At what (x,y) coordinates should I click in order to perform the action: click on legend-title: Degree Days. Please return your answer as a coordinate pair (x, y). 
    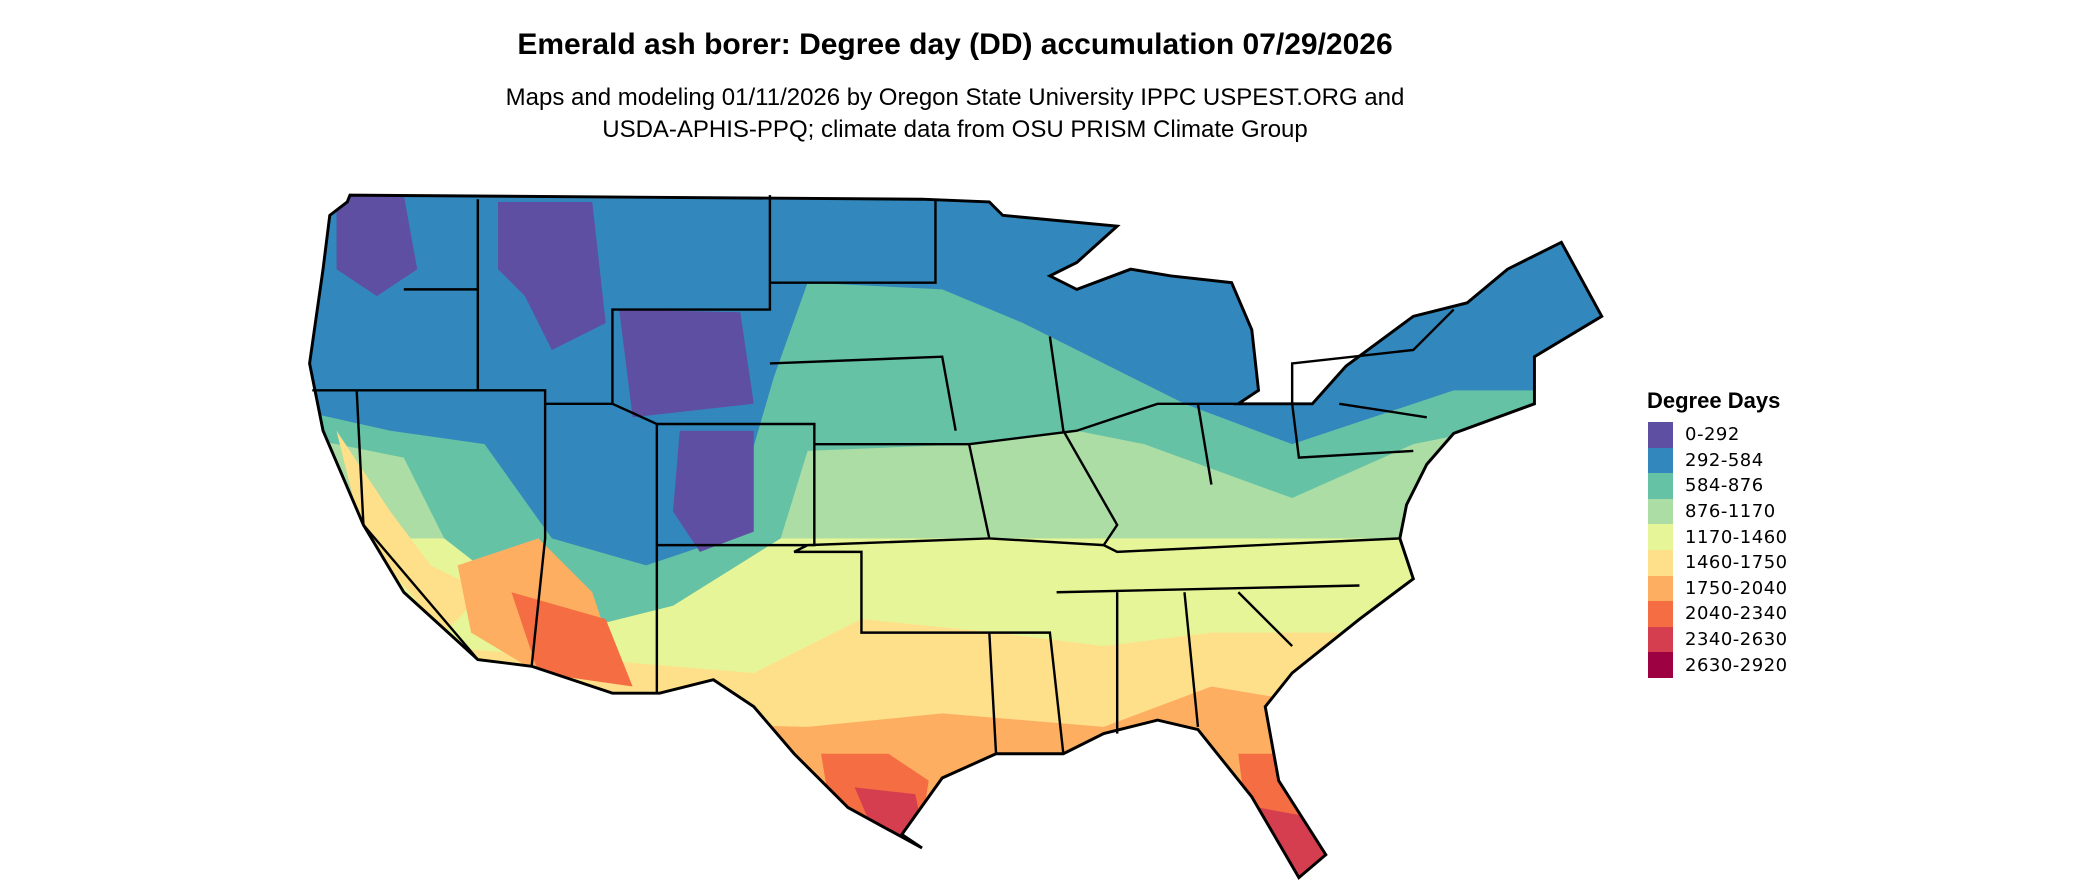
    Looking at the image, I should click on (1714, 400).